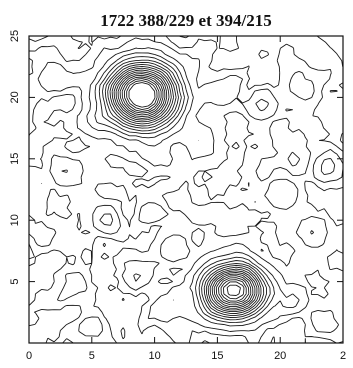  Describe the element at coordinates (15, 220) in the screenshot. I see `y-tick-label-10: 10` at that location.